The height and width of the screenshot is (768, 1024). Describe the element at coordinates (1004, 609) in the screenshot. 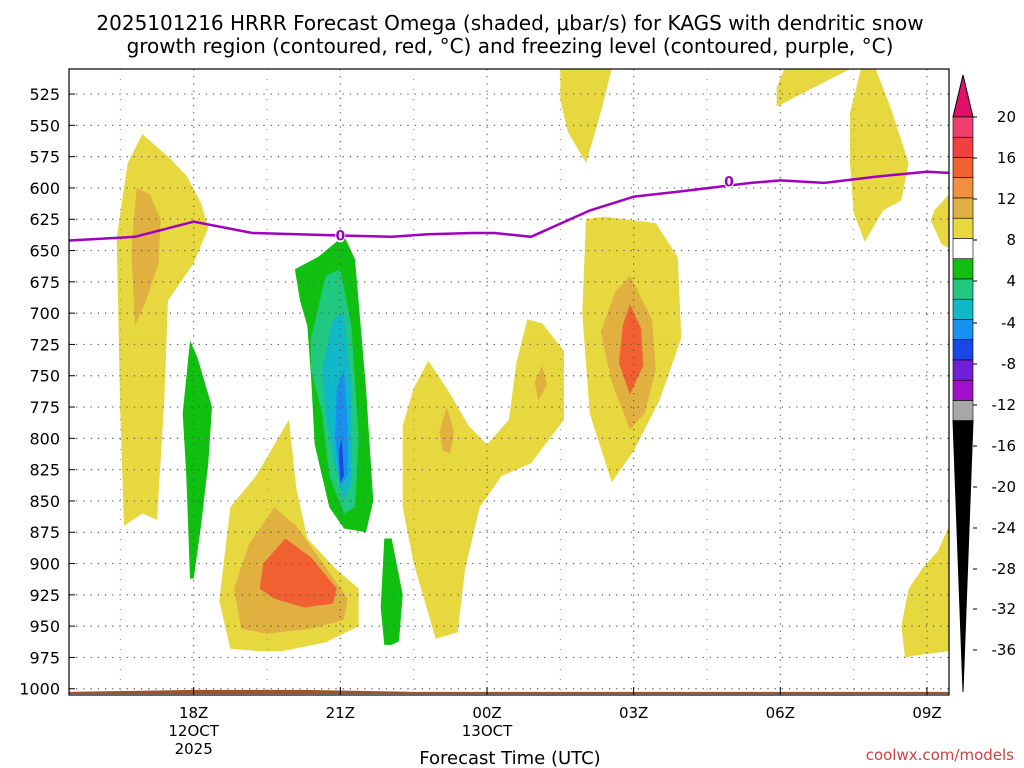

I see `colorbar-label: -32` at that location.